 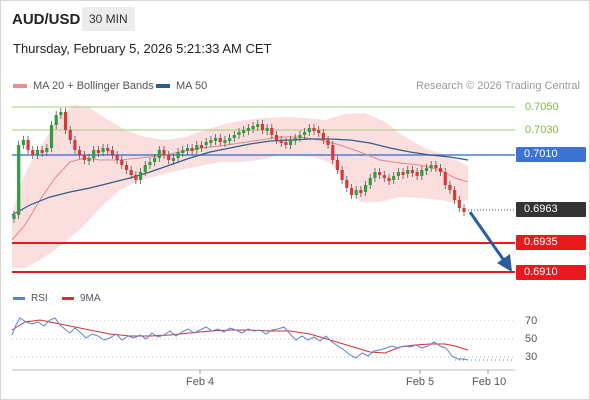 I want to click on forecast-arrow, so click(x=490, y=241).